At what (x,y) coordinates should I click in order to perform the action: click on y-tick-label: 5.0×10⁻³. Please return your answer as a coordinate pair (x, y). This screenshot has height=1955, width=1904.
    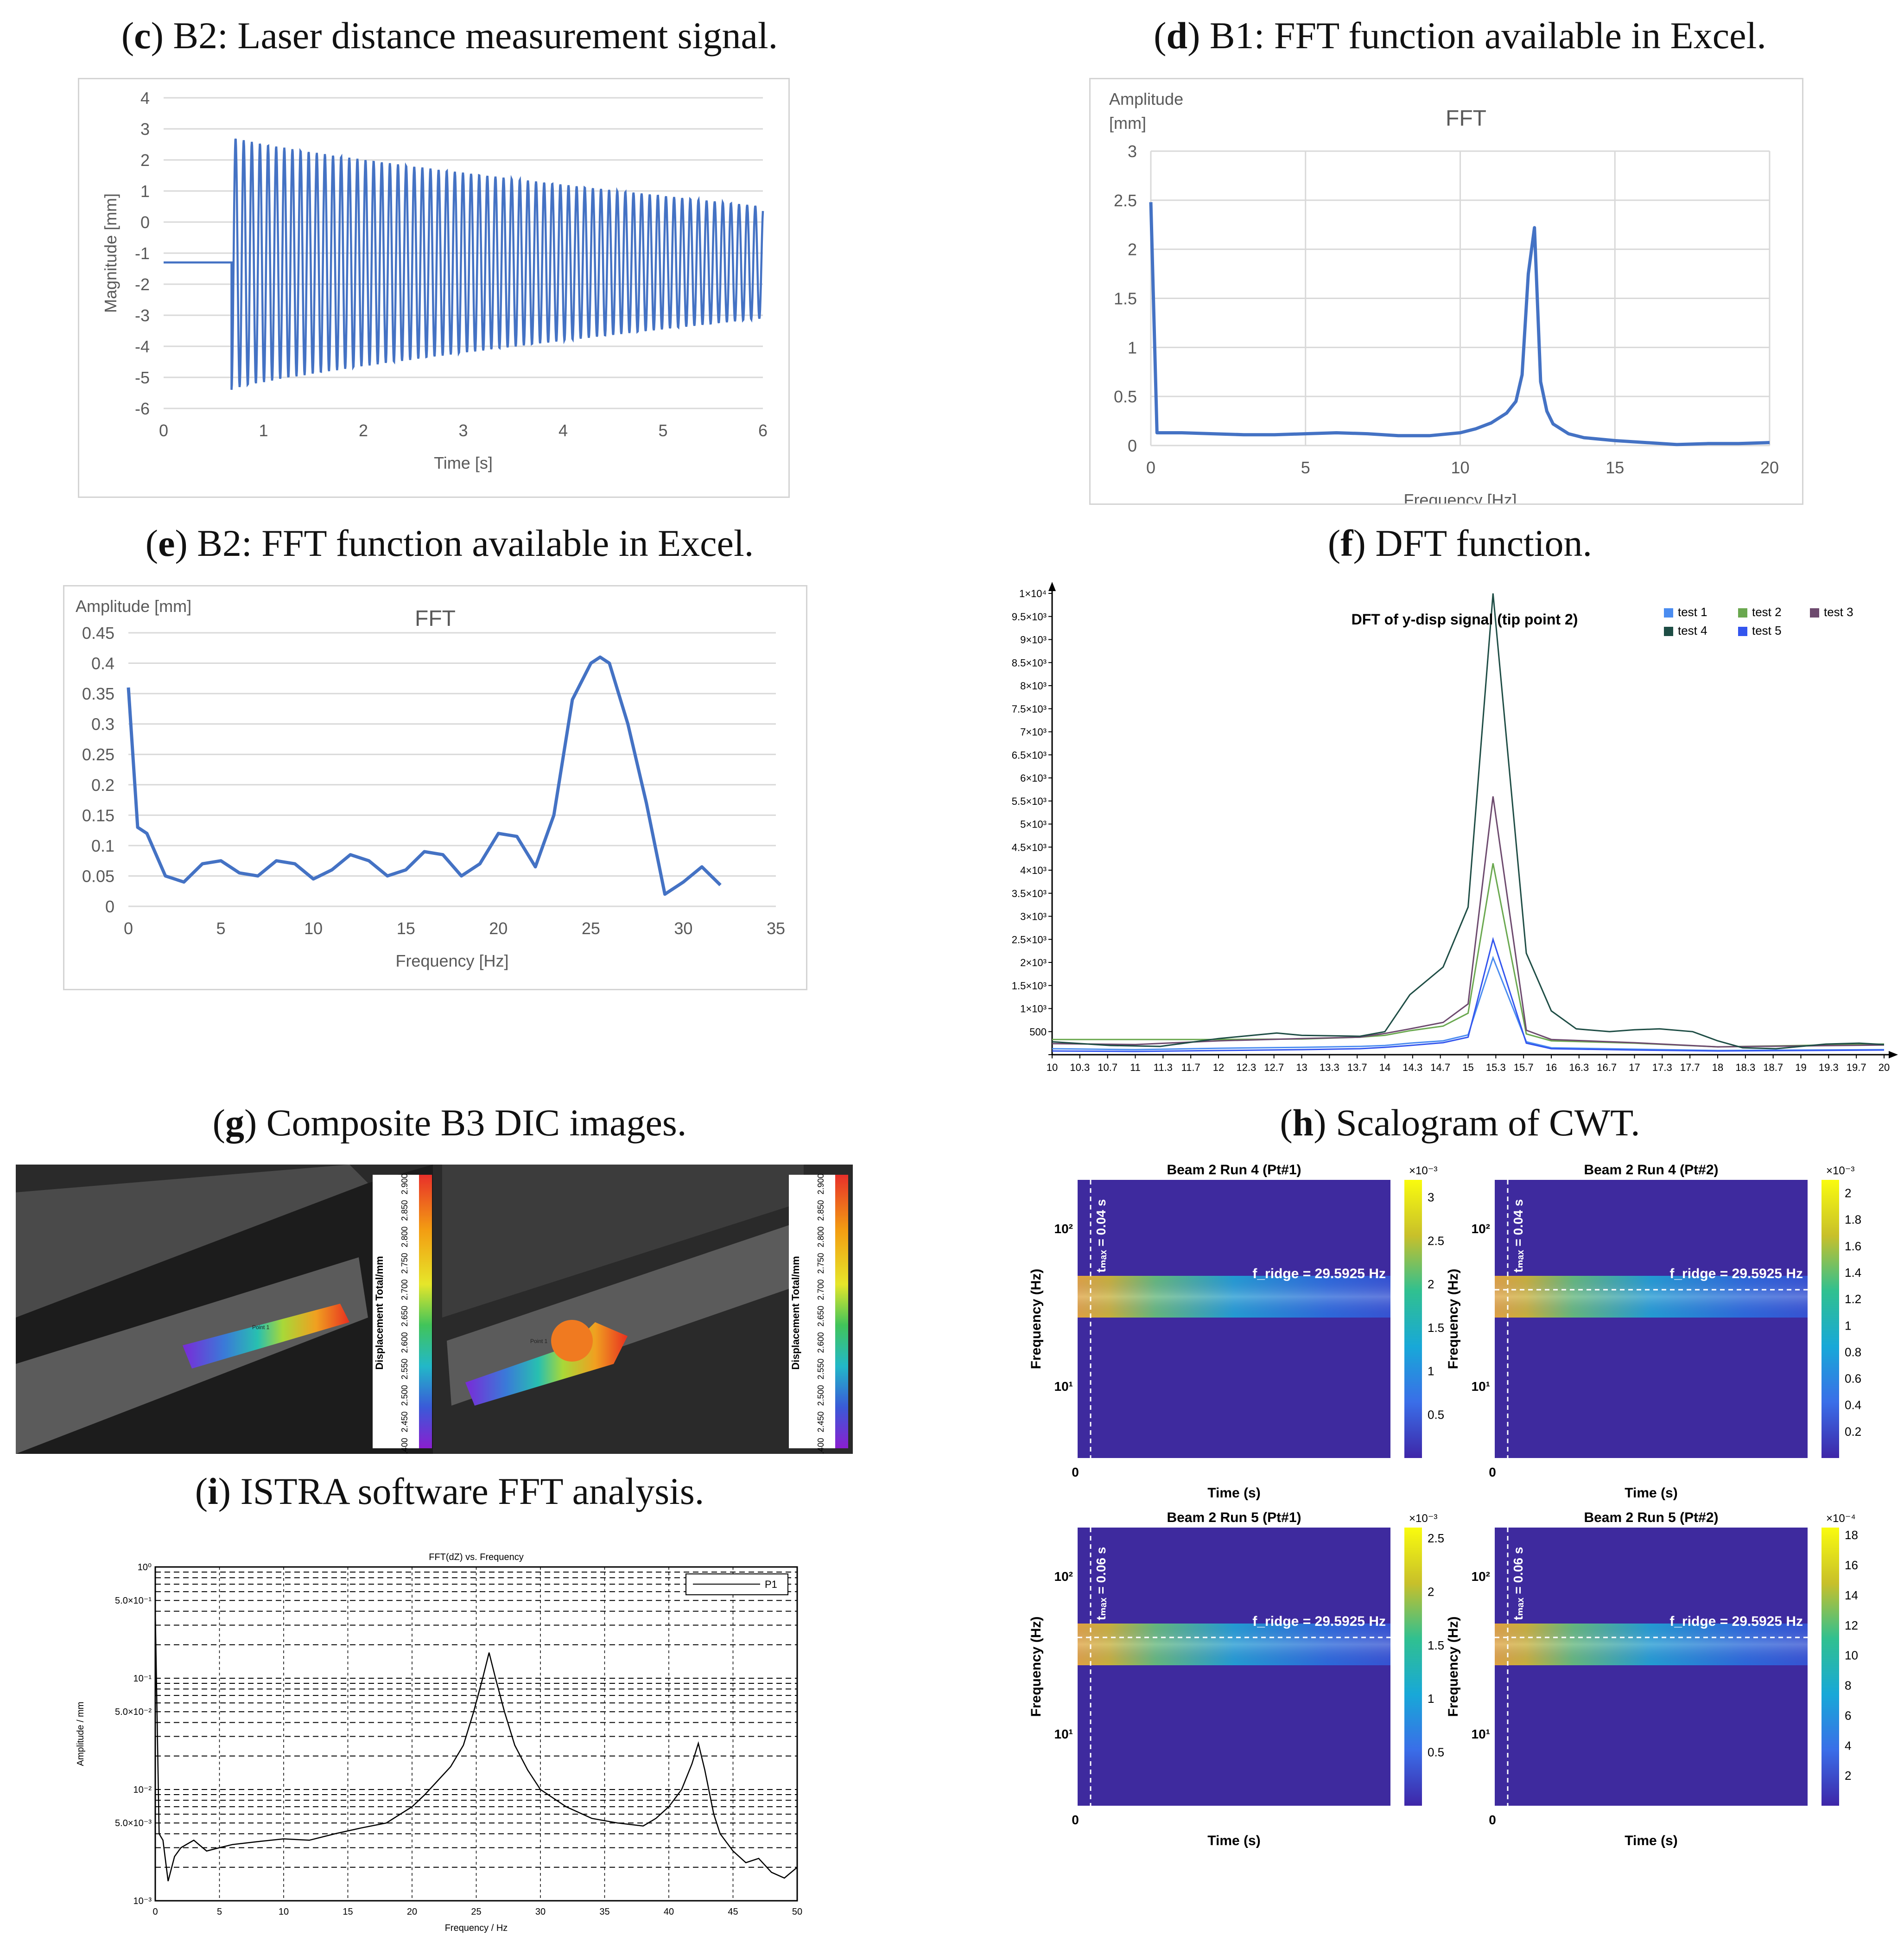
    Looking at the image, I should click on (133, 1823).